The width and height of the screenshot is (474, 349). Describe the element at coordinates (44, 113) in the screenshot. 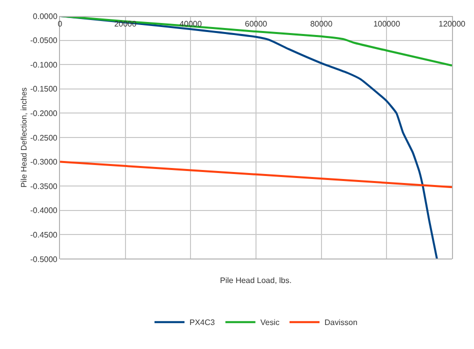

I see `y-tick-label: -0.2000` at that location.